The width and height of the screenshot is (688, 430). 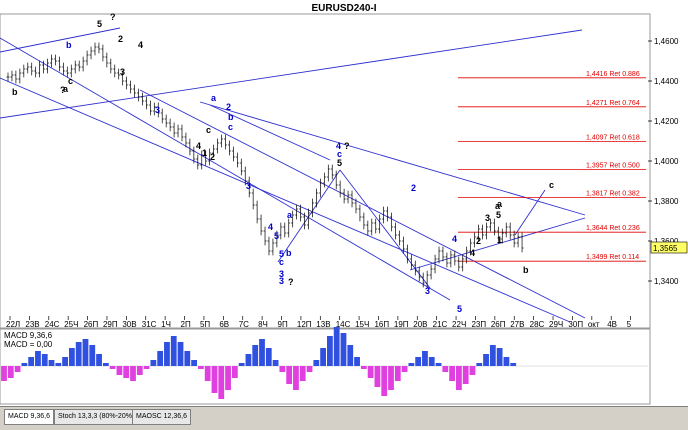 I want to click on x-tick-label-29: 30П, so click(x=575, y=324).